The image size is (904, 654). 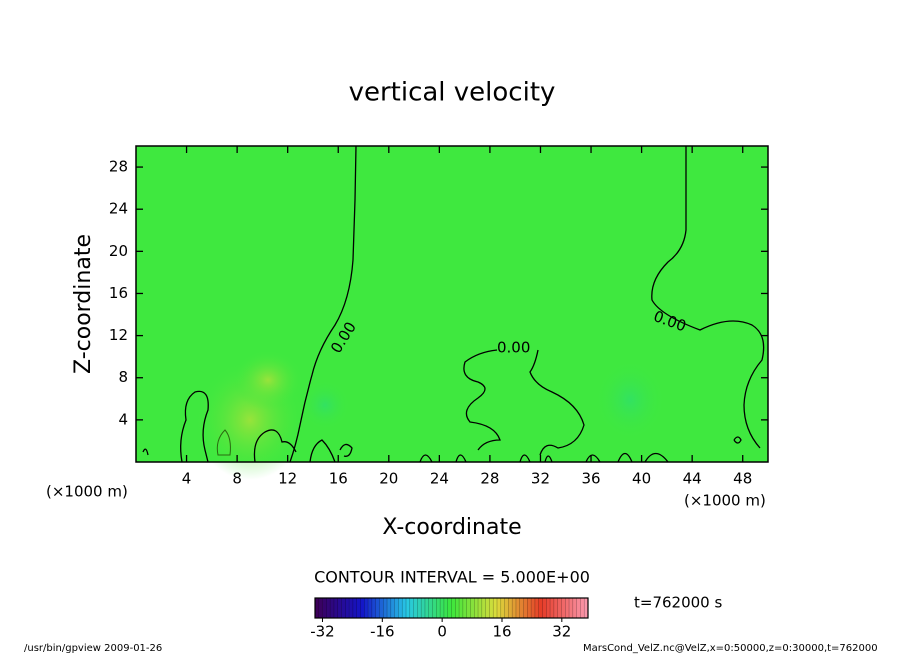 I want to click on x-tick-label: 16, so click(x=338, y=479).